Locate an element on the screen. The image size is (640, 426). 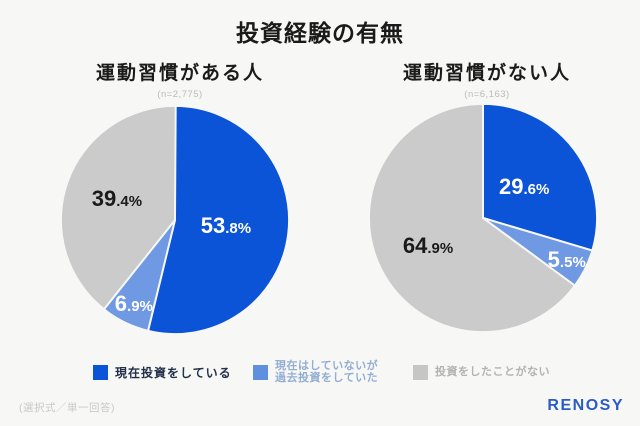
right-chart-title: 運動習慣がない人 is located at coordinates (486, 73).